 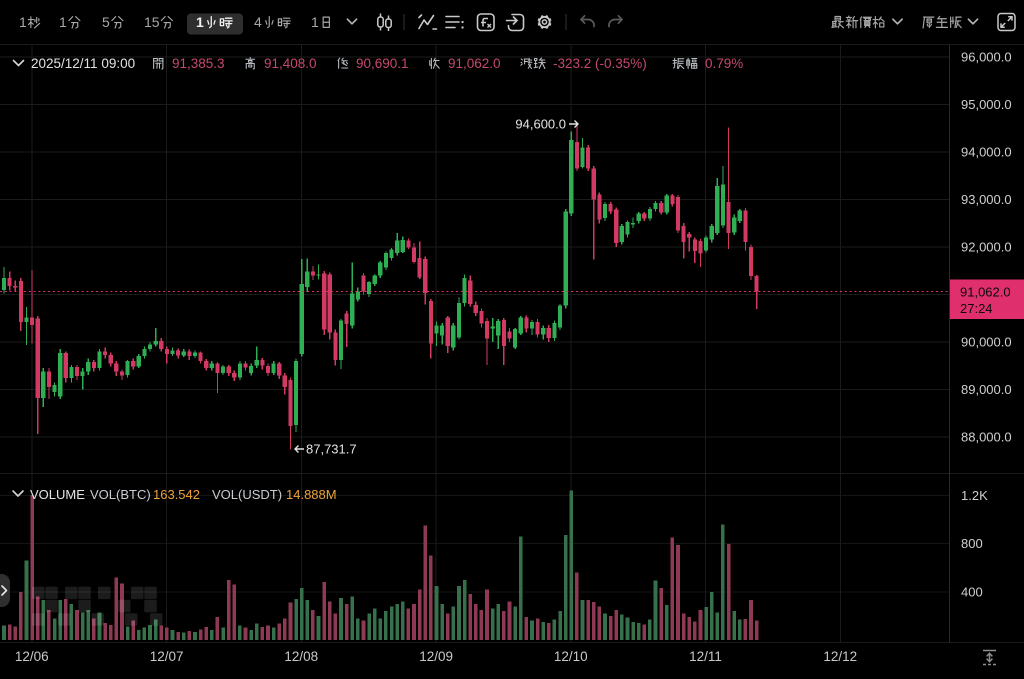 What do you see at coordinates (32, 656) in the screenshot?
I see `svg-text: 12/06` at bounding box center [32, 656].